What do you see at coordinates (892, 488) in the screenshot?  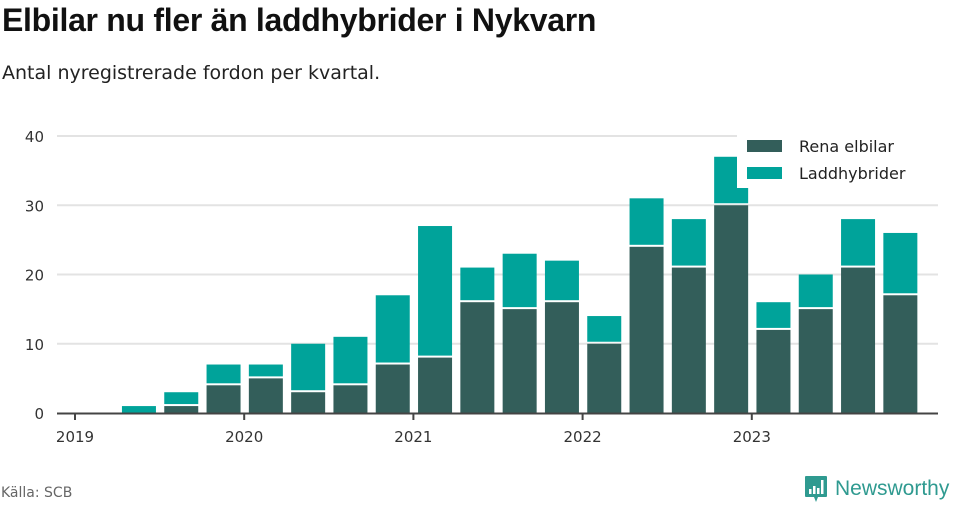 I see `brand-name: Newsworthy` at bounding box center [892, 488].